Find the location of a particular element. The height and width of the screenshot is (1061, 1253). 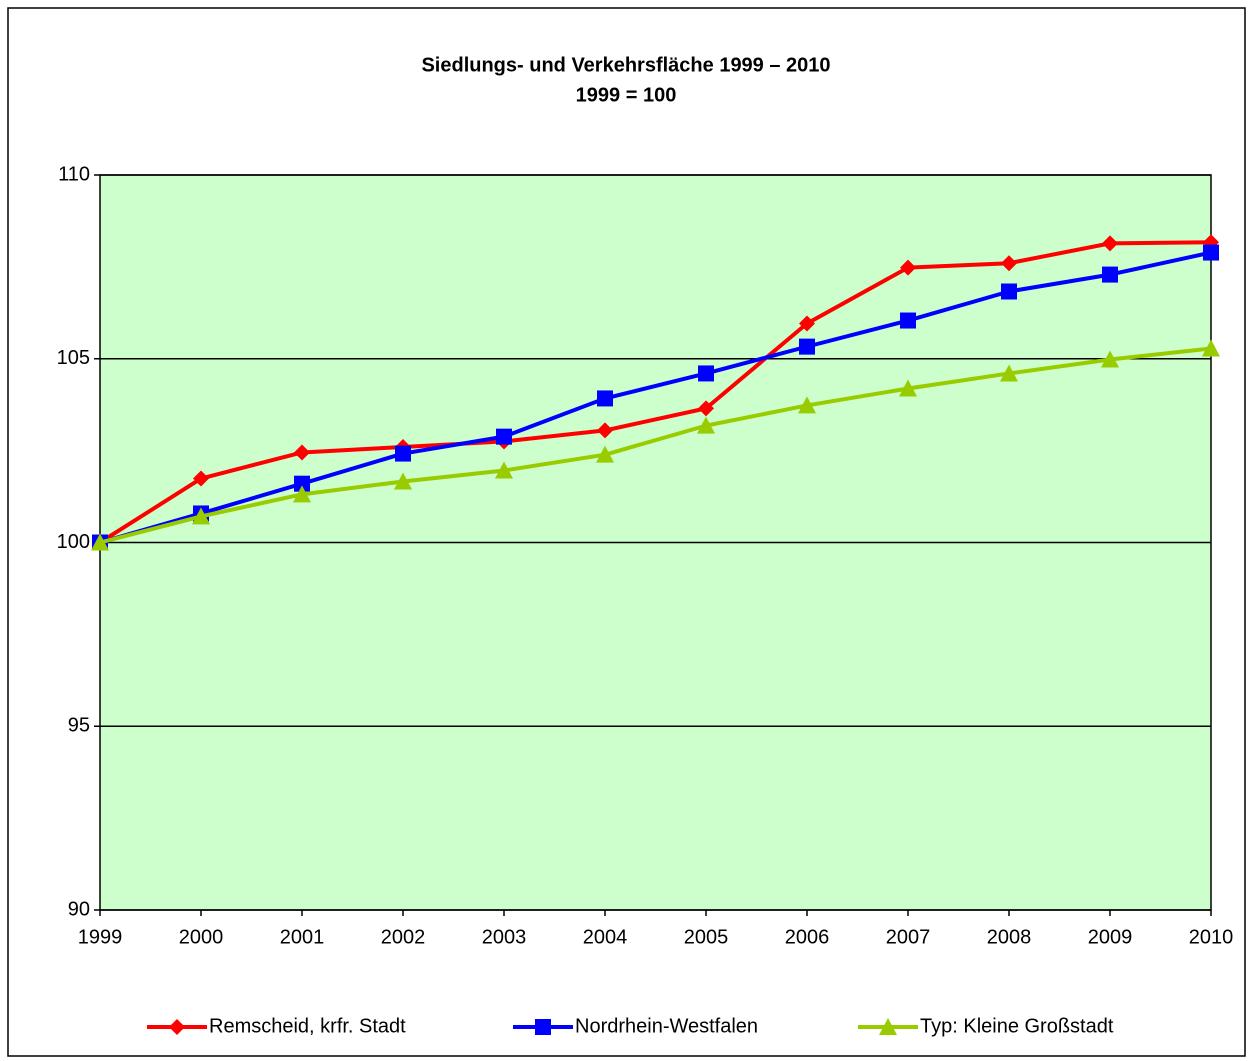

x-tick-label: 2008 is located at coordinates (1009, 937).